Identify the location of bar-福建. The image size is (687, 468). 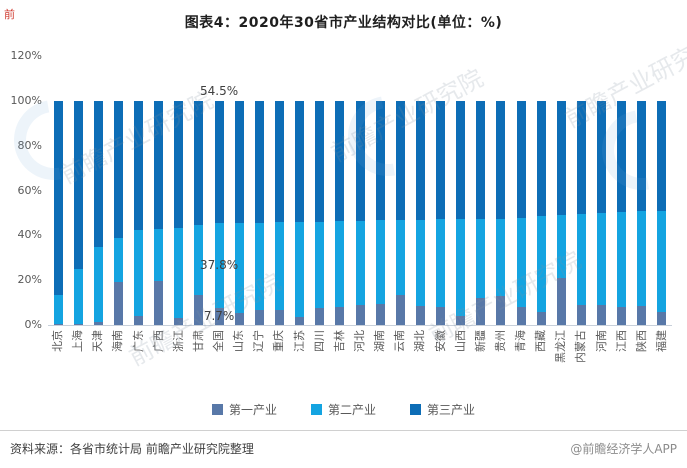
(662, 213).